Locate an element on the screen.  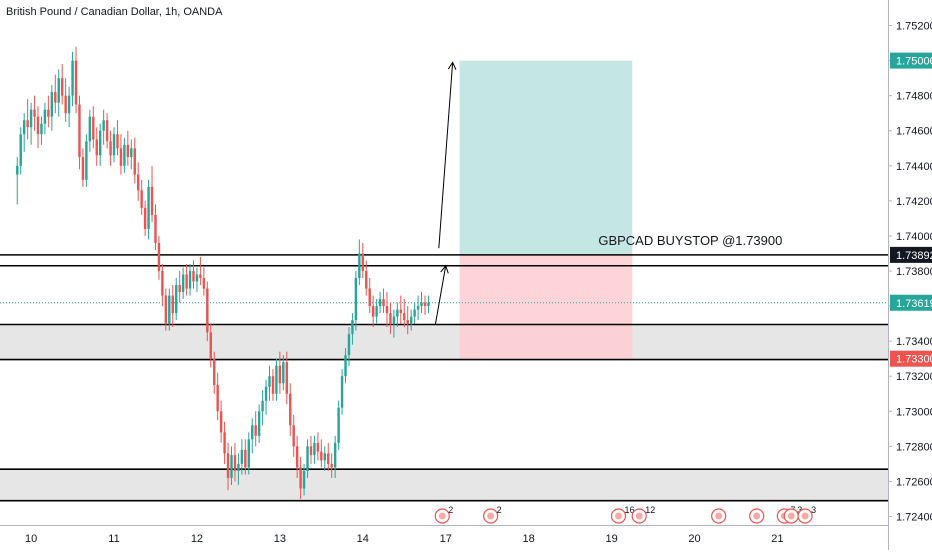
arrow is located at coordinates (441, 294).